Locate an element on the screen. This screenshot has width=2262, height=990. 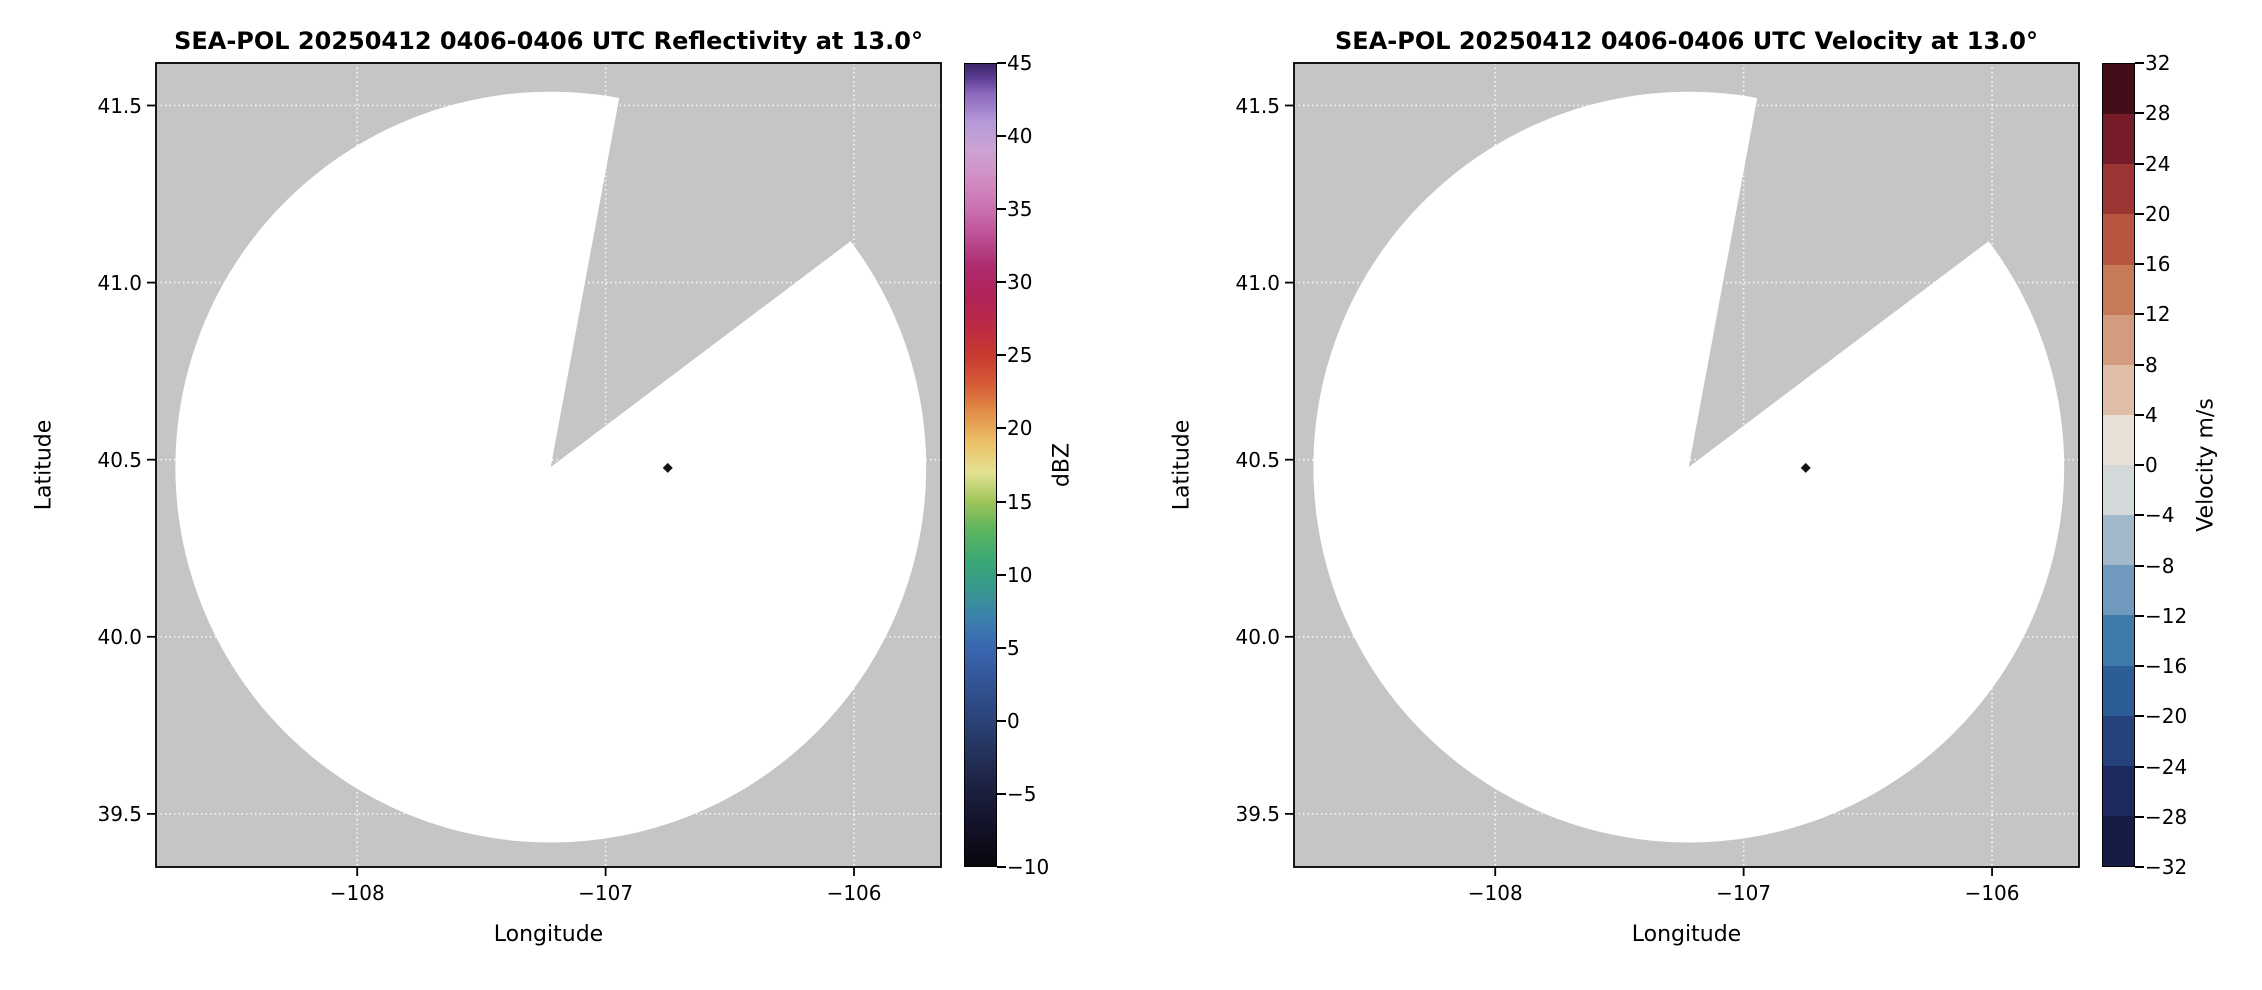
colorbar-tick-label: −16 is located at coordinates (2166, 666).